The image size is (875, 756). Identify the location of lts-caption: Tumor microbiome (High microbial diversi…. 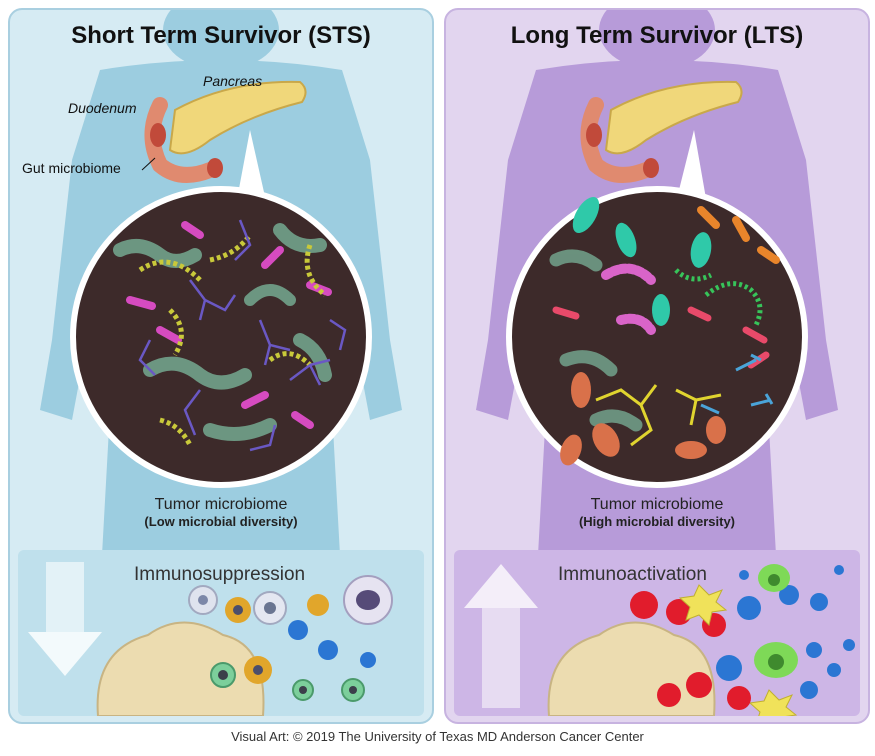
(657, 512).